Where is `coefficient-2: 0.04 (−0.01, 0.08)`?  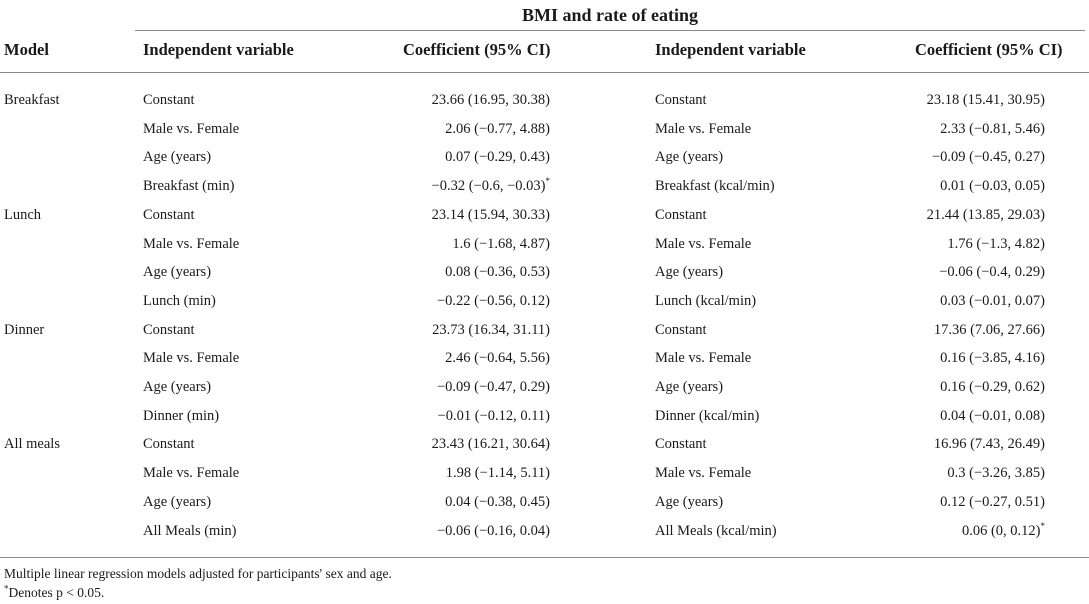
coefficient-2: 0.04 (−0.01, 0.08) is located at coordinates (992, 415).